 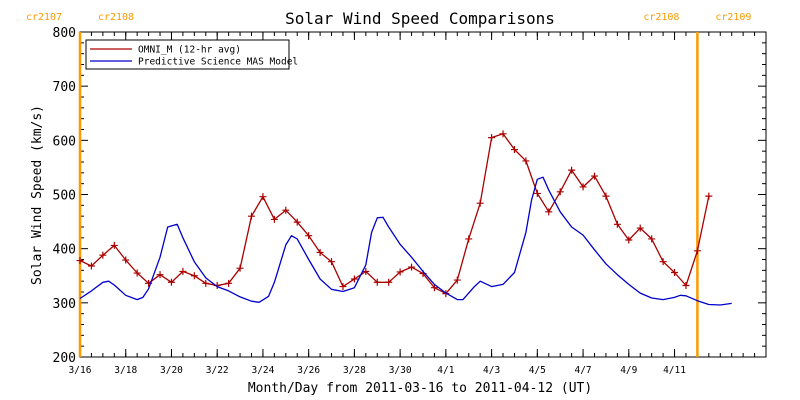 What do you see at coordinates (64, 304) in the screenshot?
I see `y-tick-label: 300` at bounding box center [64, 304].